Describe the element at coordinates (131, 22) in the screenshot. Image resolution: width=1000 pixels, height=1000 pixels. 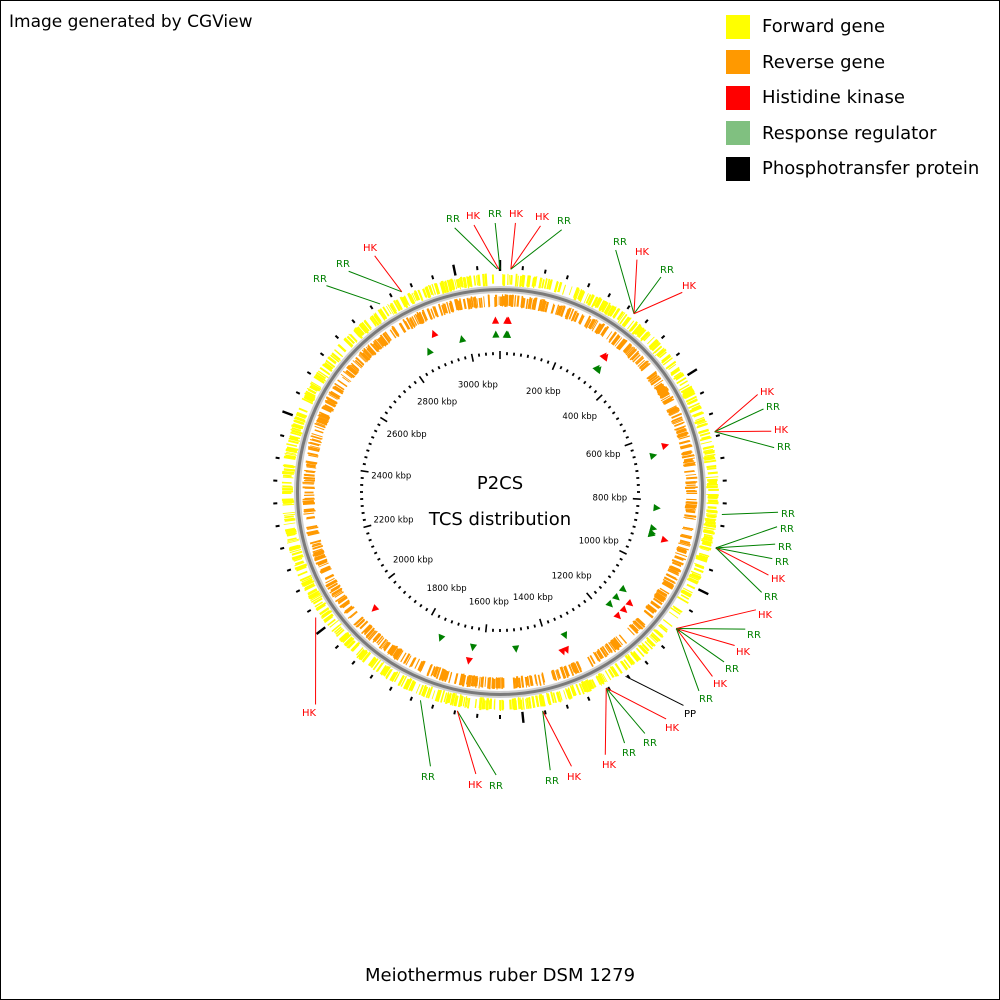
I see `cgview-credit: Image generated by CGView` at that location.